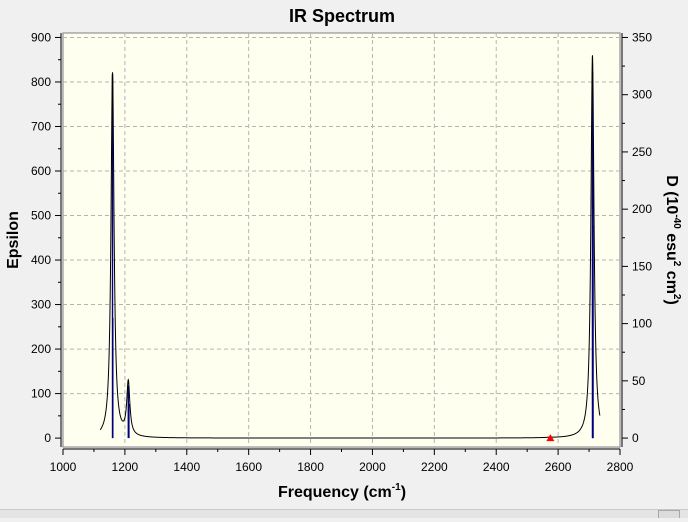 Image resolution: width=688 pixels, height=522 pixels. Describe the element at coordinates (496, 467) in the screenshot. I see `x-tick-label: 2400` at that location.